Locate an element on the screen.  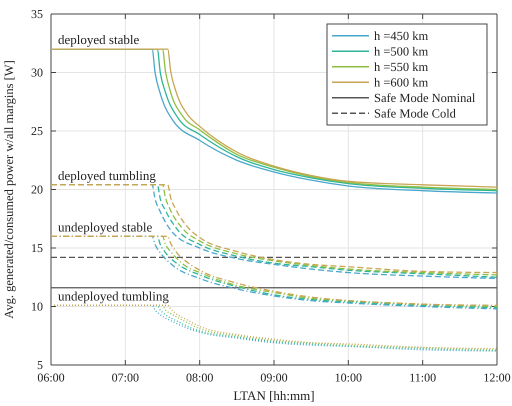
y-tick-label: 5 is located at coordinates (40, 365).